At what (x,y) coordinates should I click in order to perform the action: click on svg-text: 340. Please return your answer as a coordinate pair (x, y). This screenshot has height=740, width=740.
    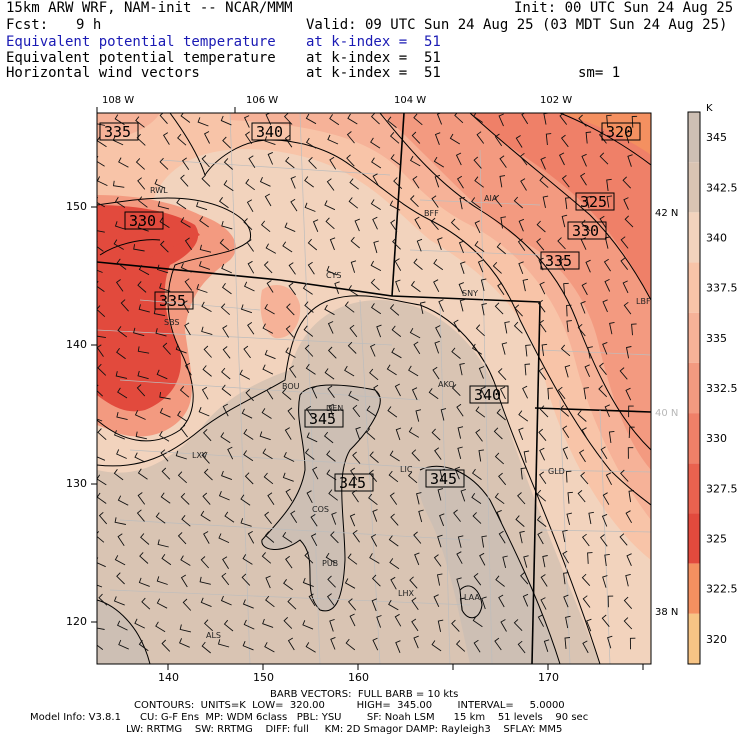
    Looking at the image, I should click on (269, 132).